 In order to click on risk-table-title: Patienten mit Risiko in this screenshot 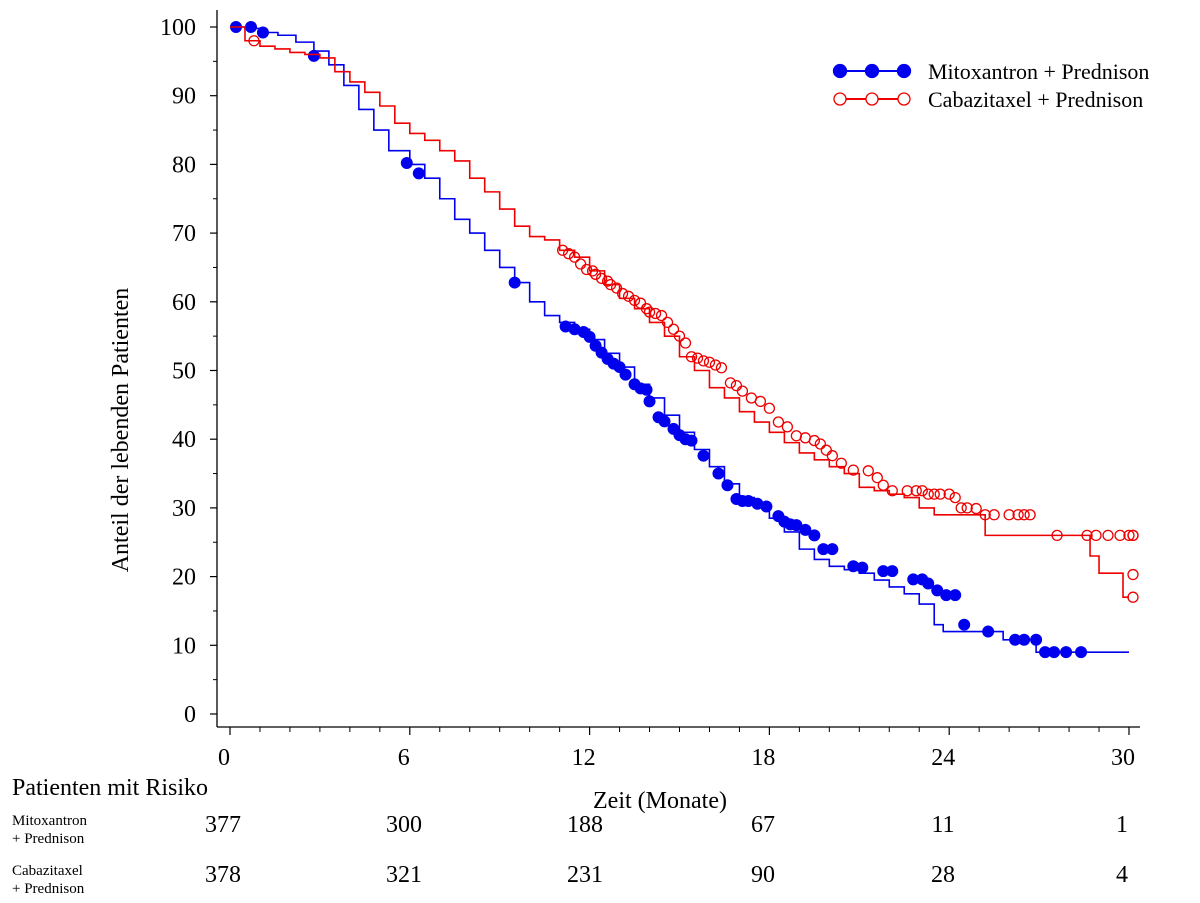, I will do `click(110, 788)`.